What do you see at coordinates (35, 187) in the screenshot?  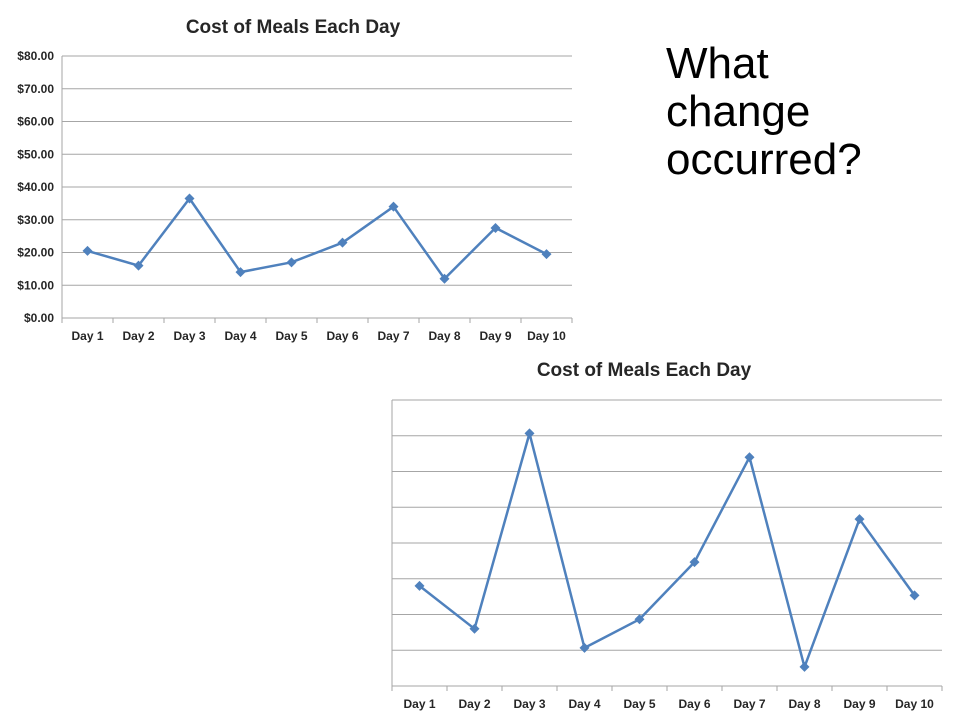 I see `y-tick-label: $40.00` at bounding box center [35, 187].